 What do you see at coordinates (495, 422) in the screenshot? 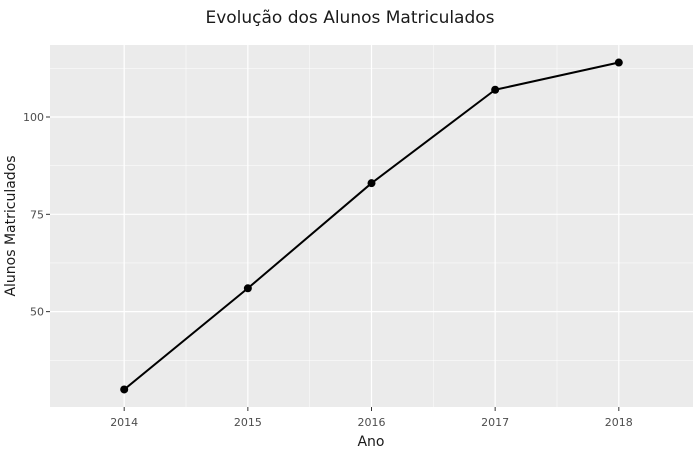
I see `x-tick-label: 2017` at bounding box center [495, 422].